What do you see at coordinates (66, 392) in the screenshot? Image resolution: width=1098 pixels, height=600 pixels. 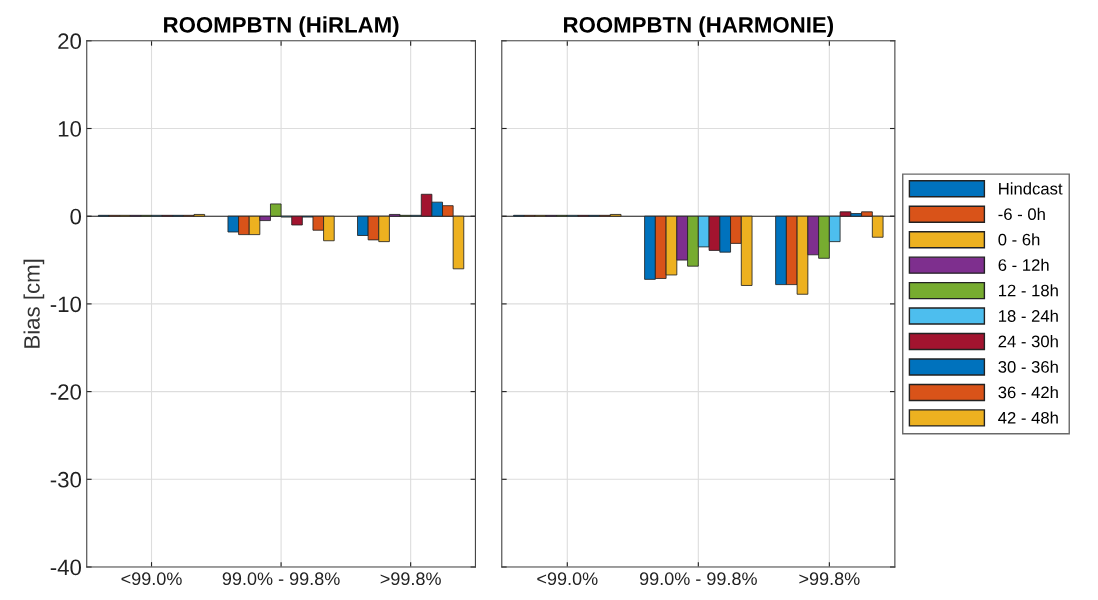 I see `y-tick-label: -20` at bounding box center [66, 392].